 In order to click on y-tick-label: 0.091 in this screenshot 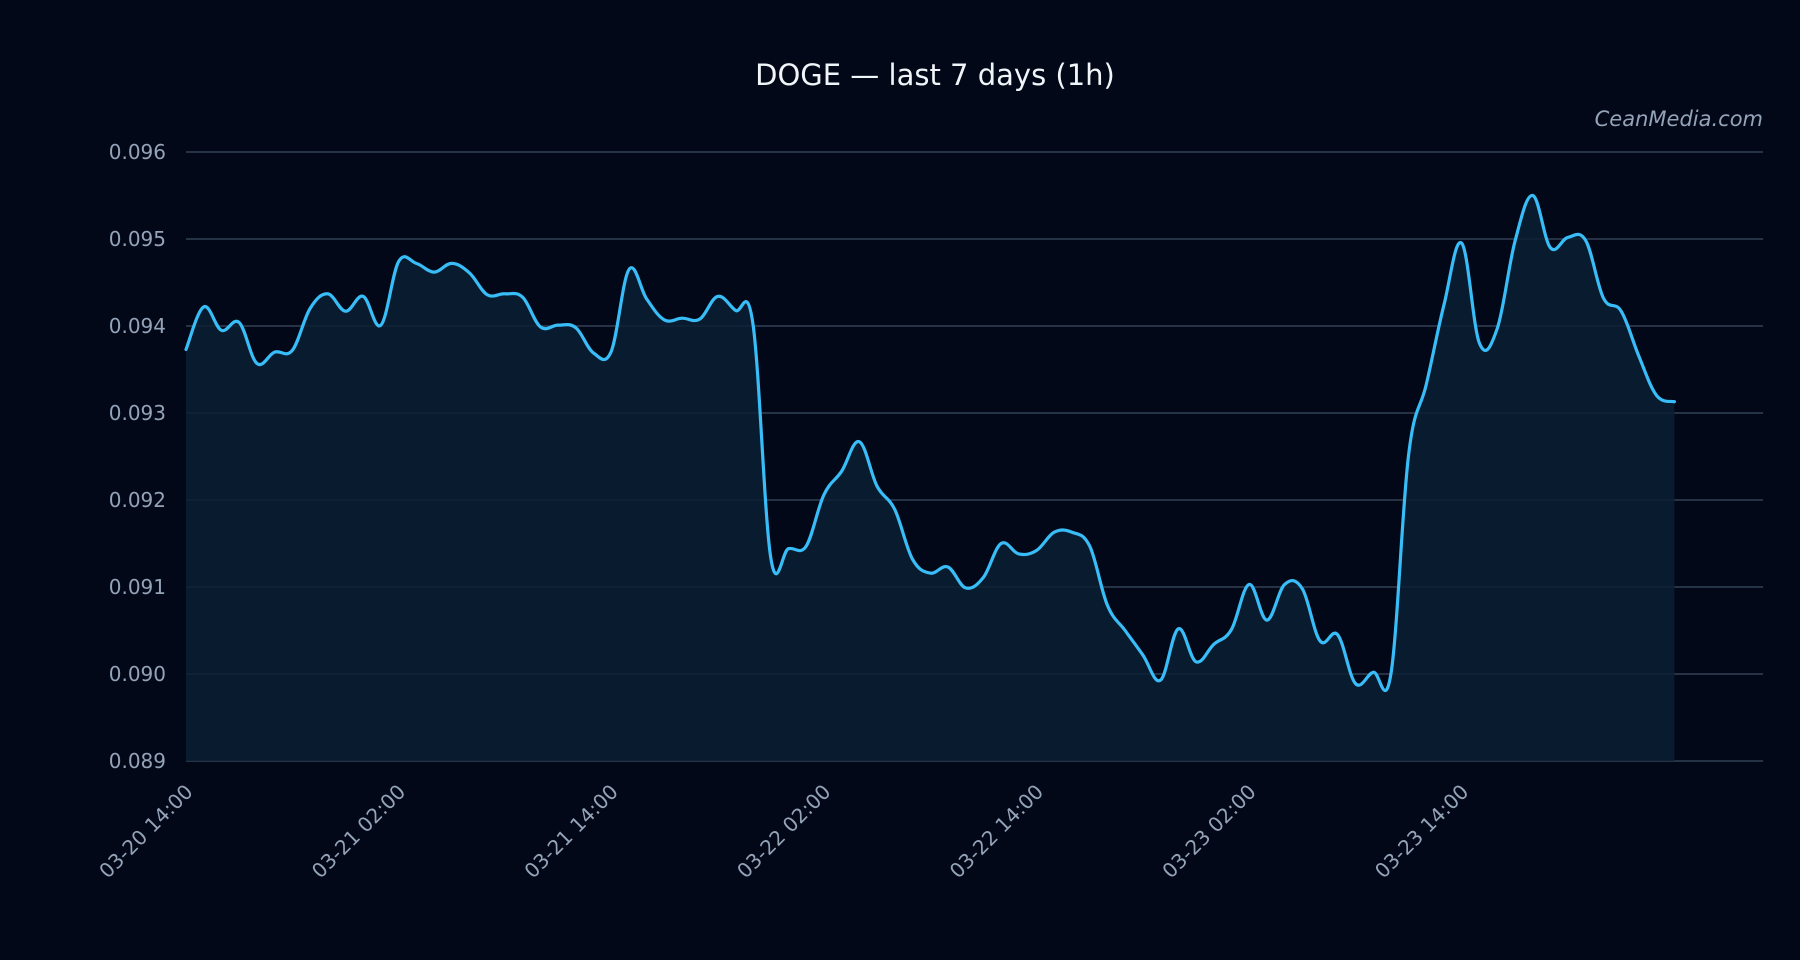, I will do `click(137, 587)`.